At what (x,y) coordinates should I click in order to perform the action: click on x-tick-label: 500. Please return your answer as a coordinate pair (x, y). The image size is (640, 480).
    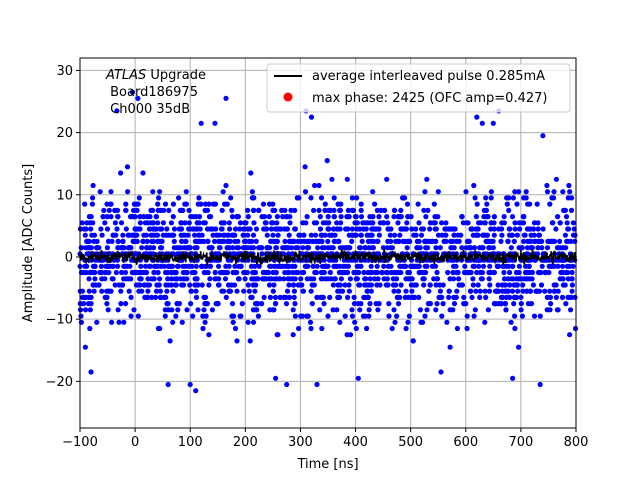
    Looking at the image, I should click on (410, 442).